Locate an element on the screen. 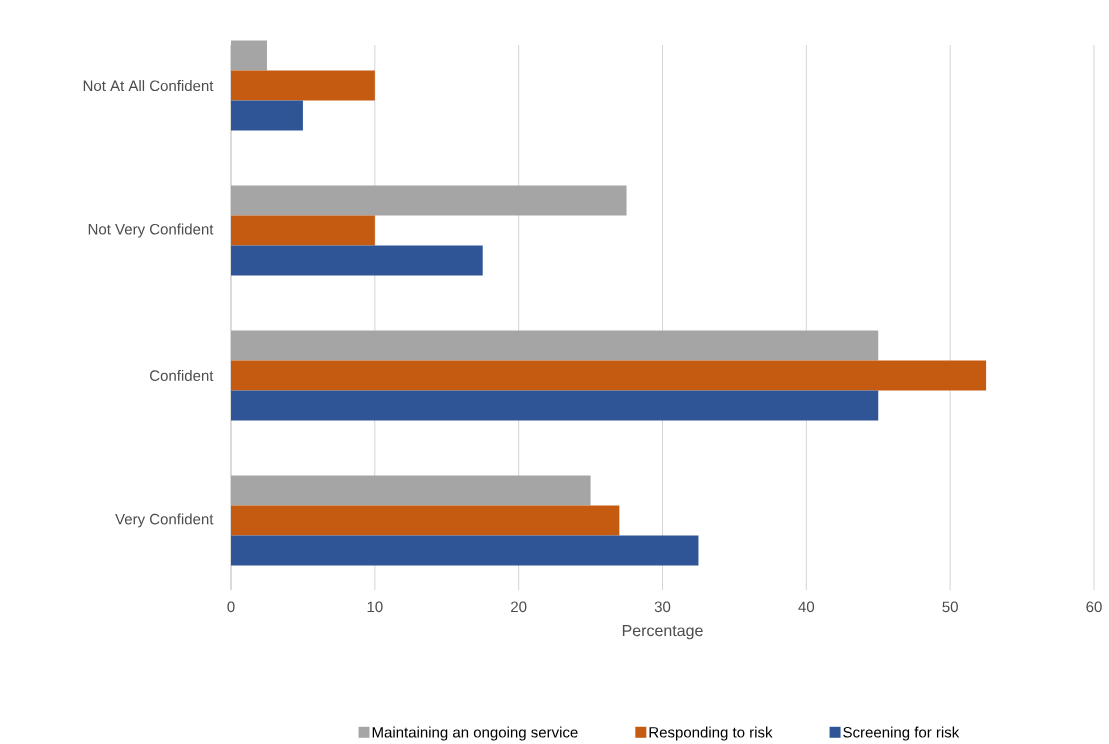 This screenshot has width=1109, height=744. y-tick-label: Not Very Confident is located at coordinates (151, 230).